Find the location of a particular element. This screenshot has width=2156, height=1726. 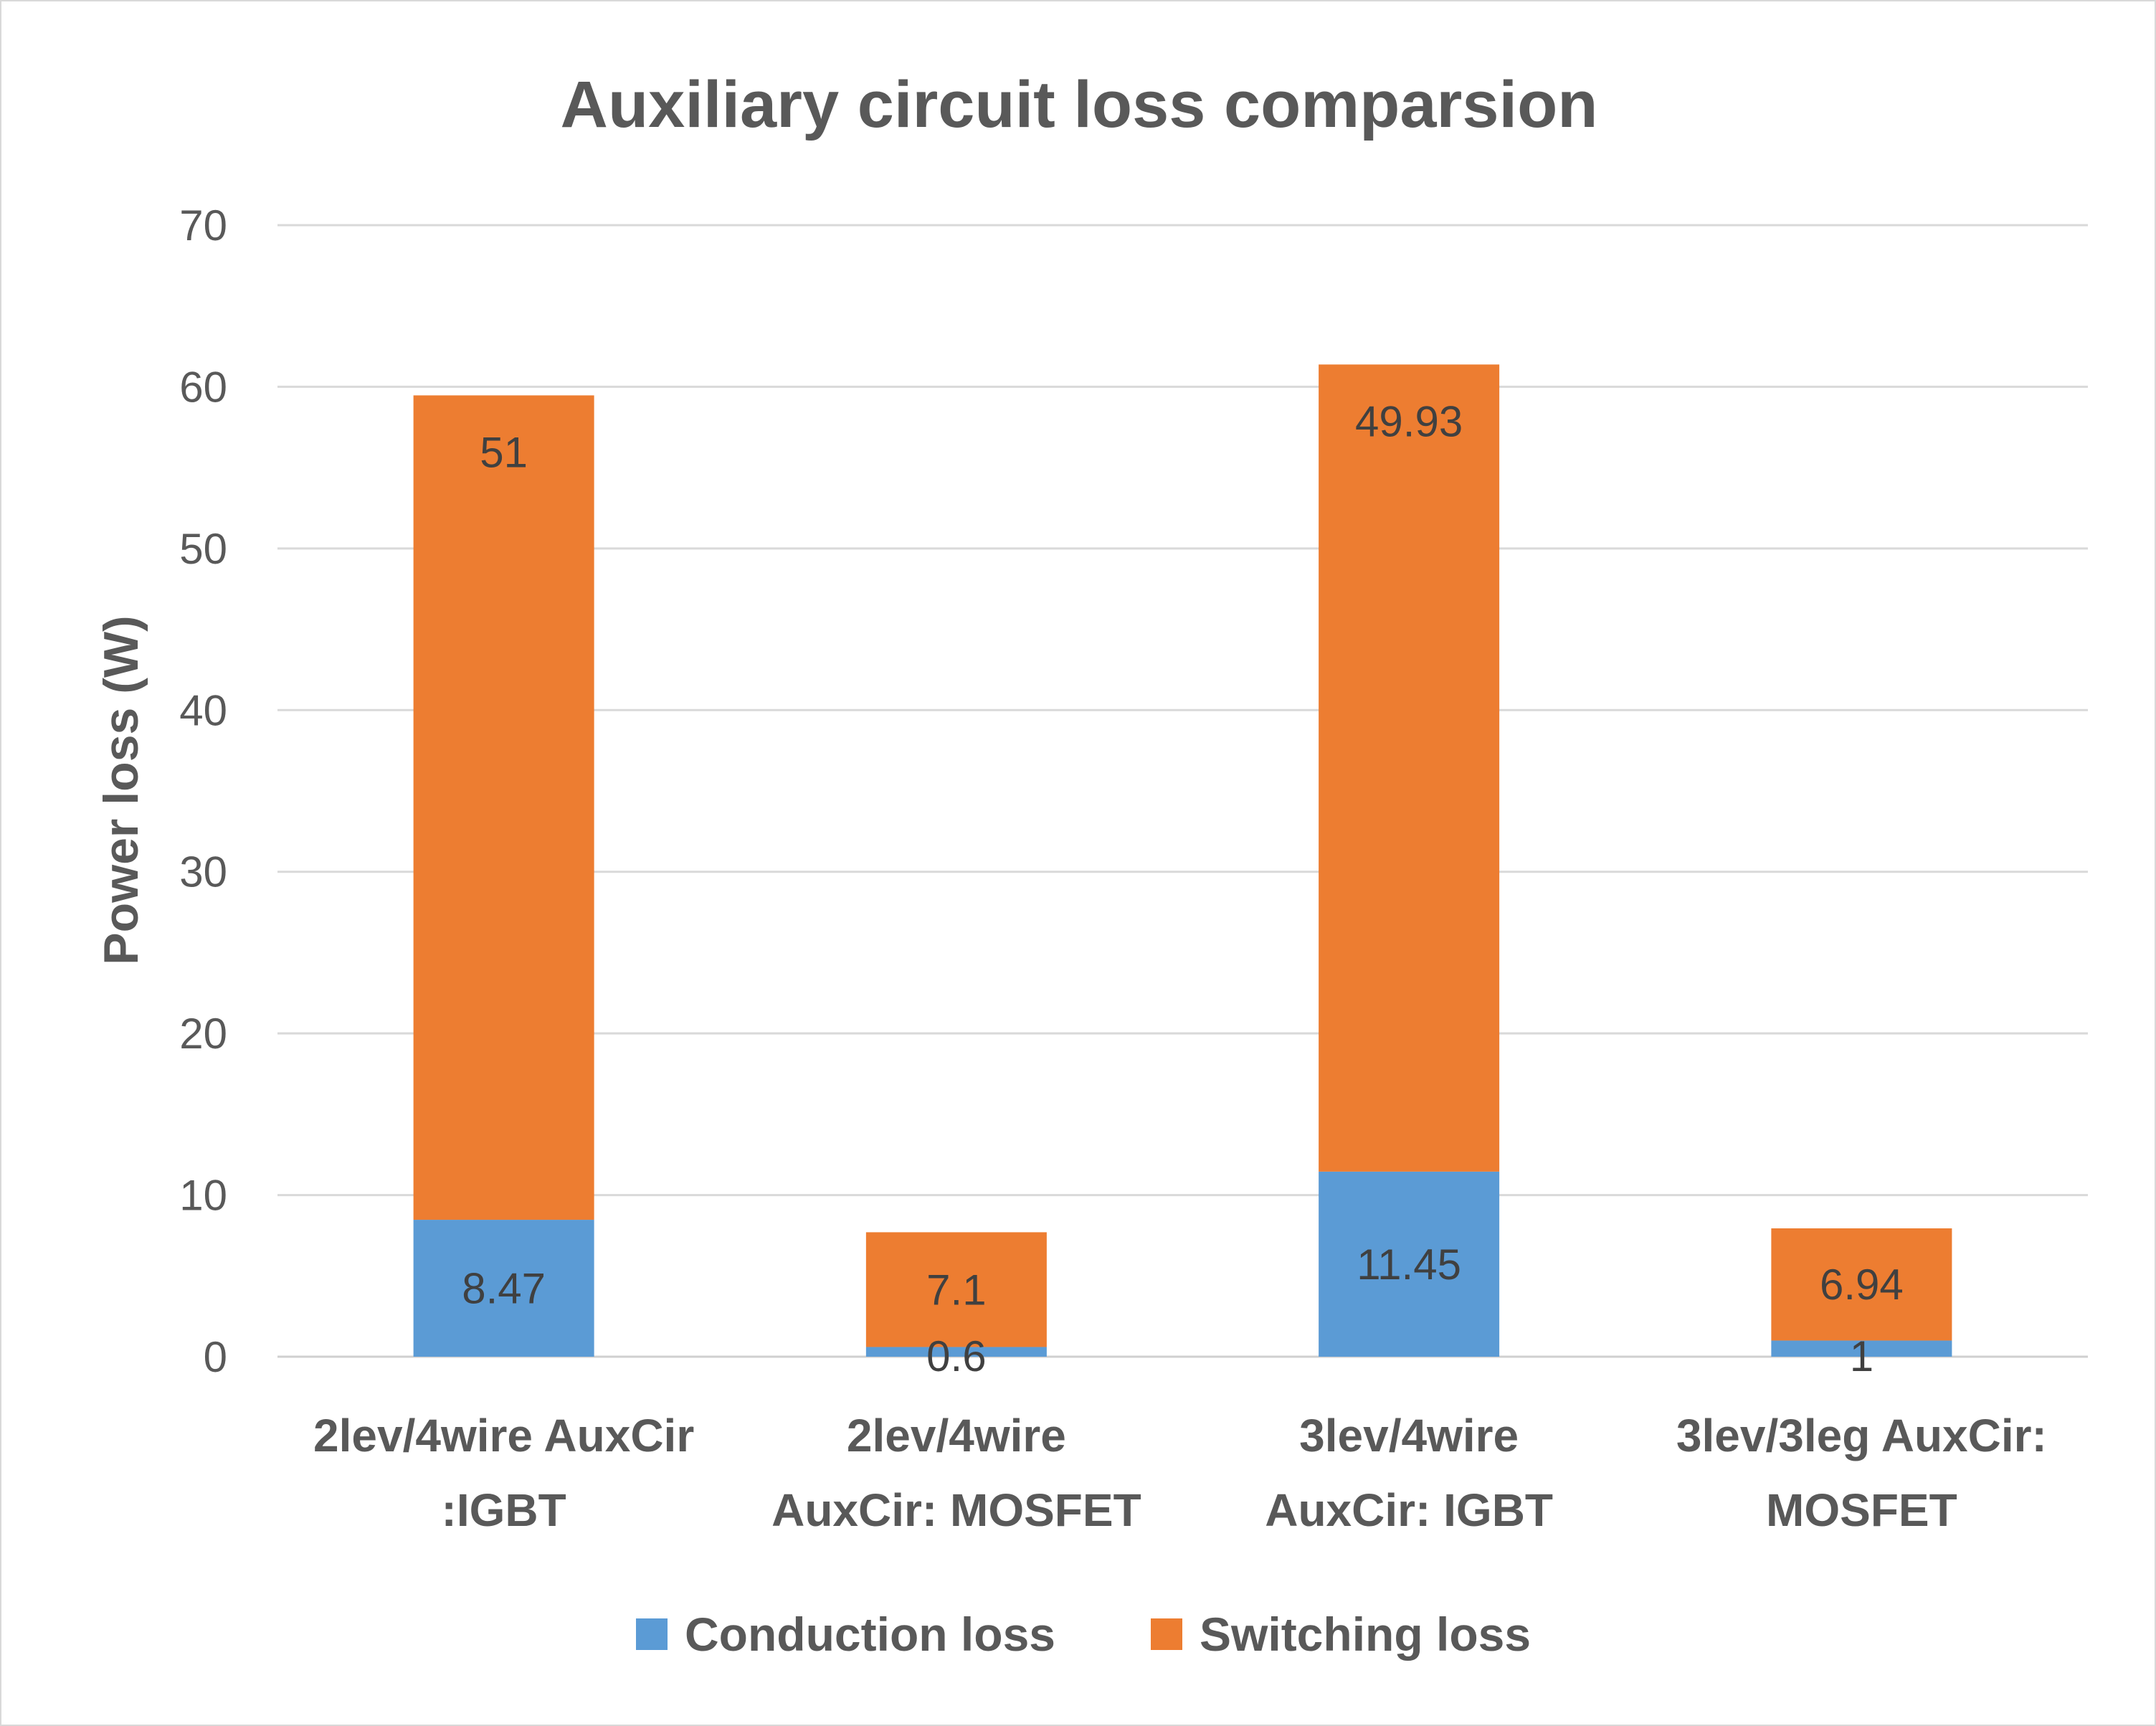

y-tick-label-40: 40 is located at coordinates (203, 710).